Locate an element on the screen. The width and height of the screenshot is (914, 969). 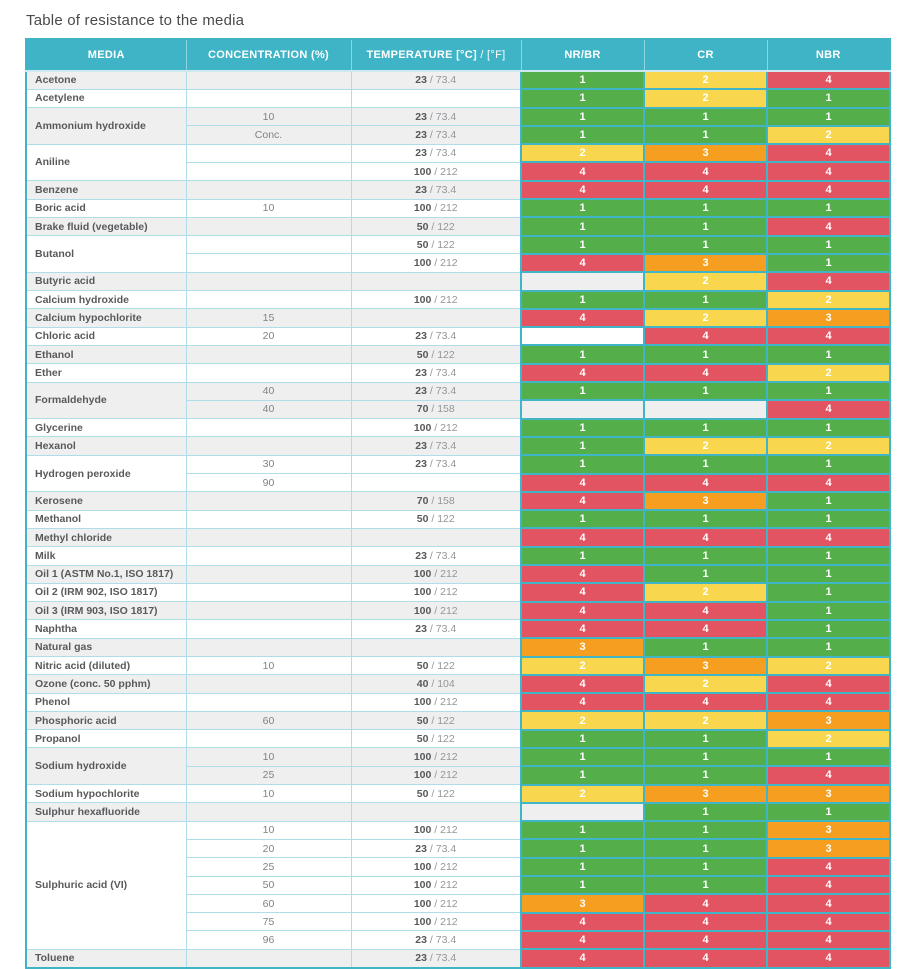
table-row: Kerosene 70 / 158 4 3 1 is located at coordinates (458, 501).